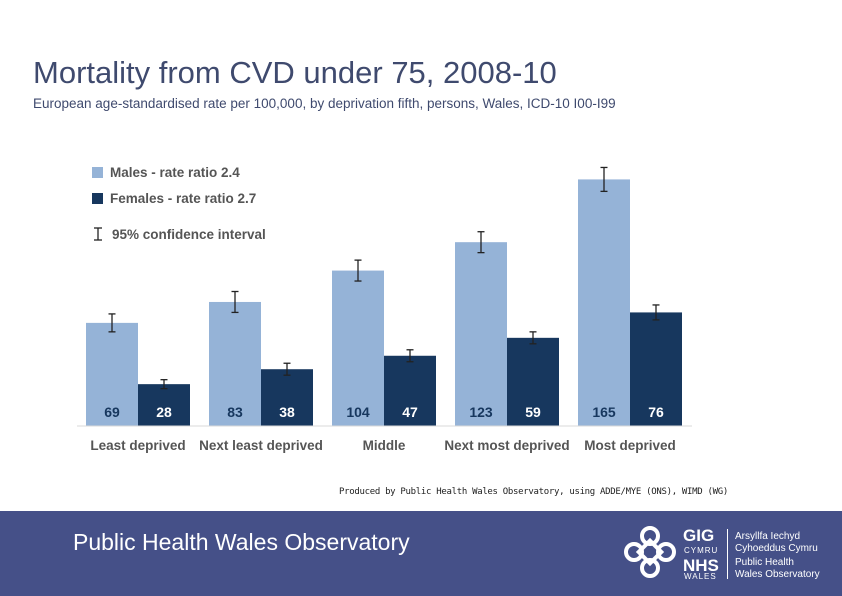  What do you see at coordinates (506, 445) in the screenshot?
I see `category-label-4: Next most deprived` at bounding box center [506, 445].